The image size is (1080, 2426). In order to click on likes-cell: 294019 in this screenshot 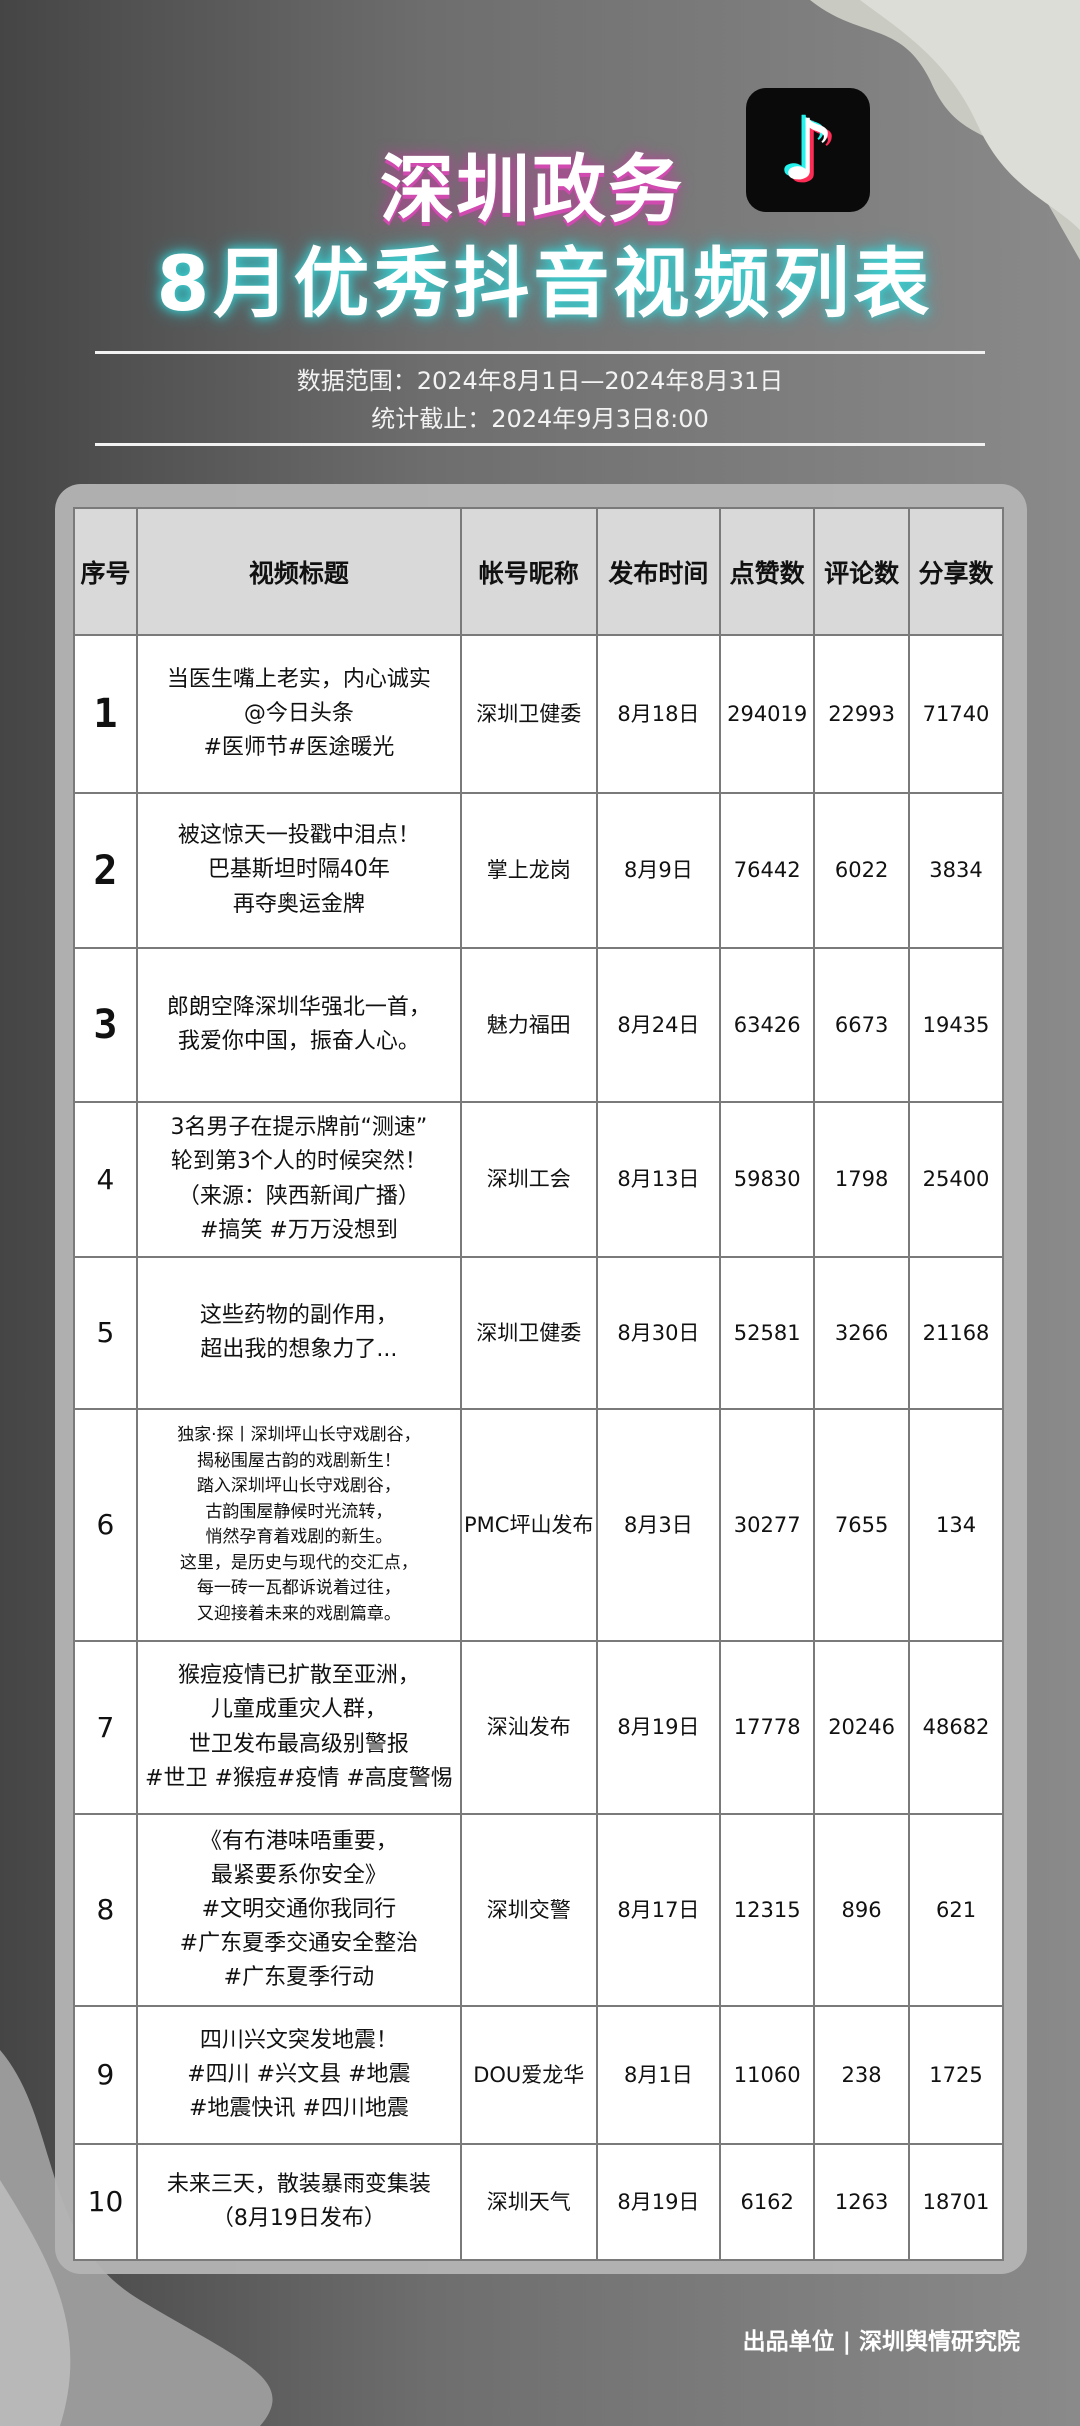, I will do `click(767, 714)`.